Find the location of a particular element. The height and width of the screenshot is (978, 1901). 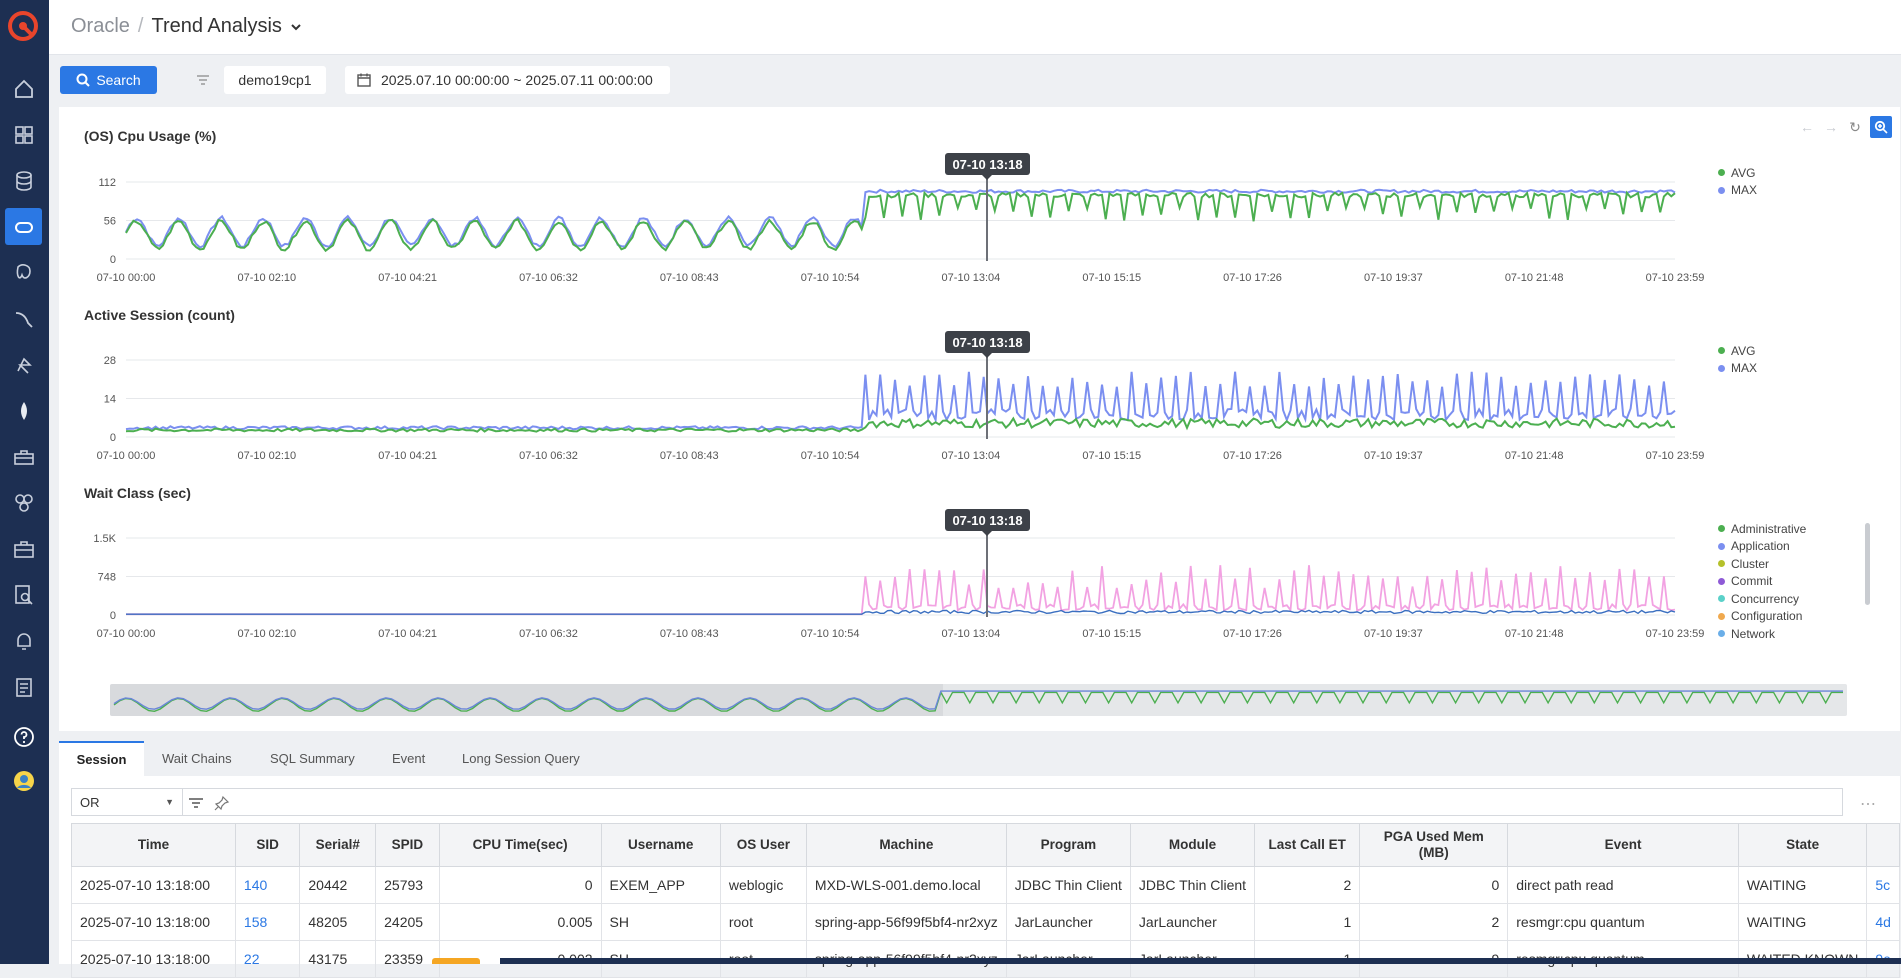

col-last-call-et: Last Call ET is located at coordinates (1307, 845).